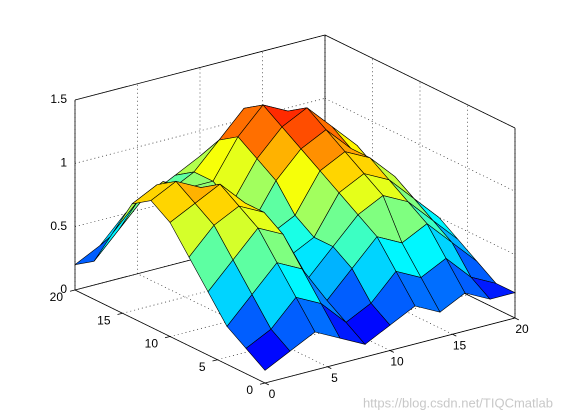  Describe the element at coordinates (249, 390) in the screenshot. I see `y-tick-label: 0` at that location.